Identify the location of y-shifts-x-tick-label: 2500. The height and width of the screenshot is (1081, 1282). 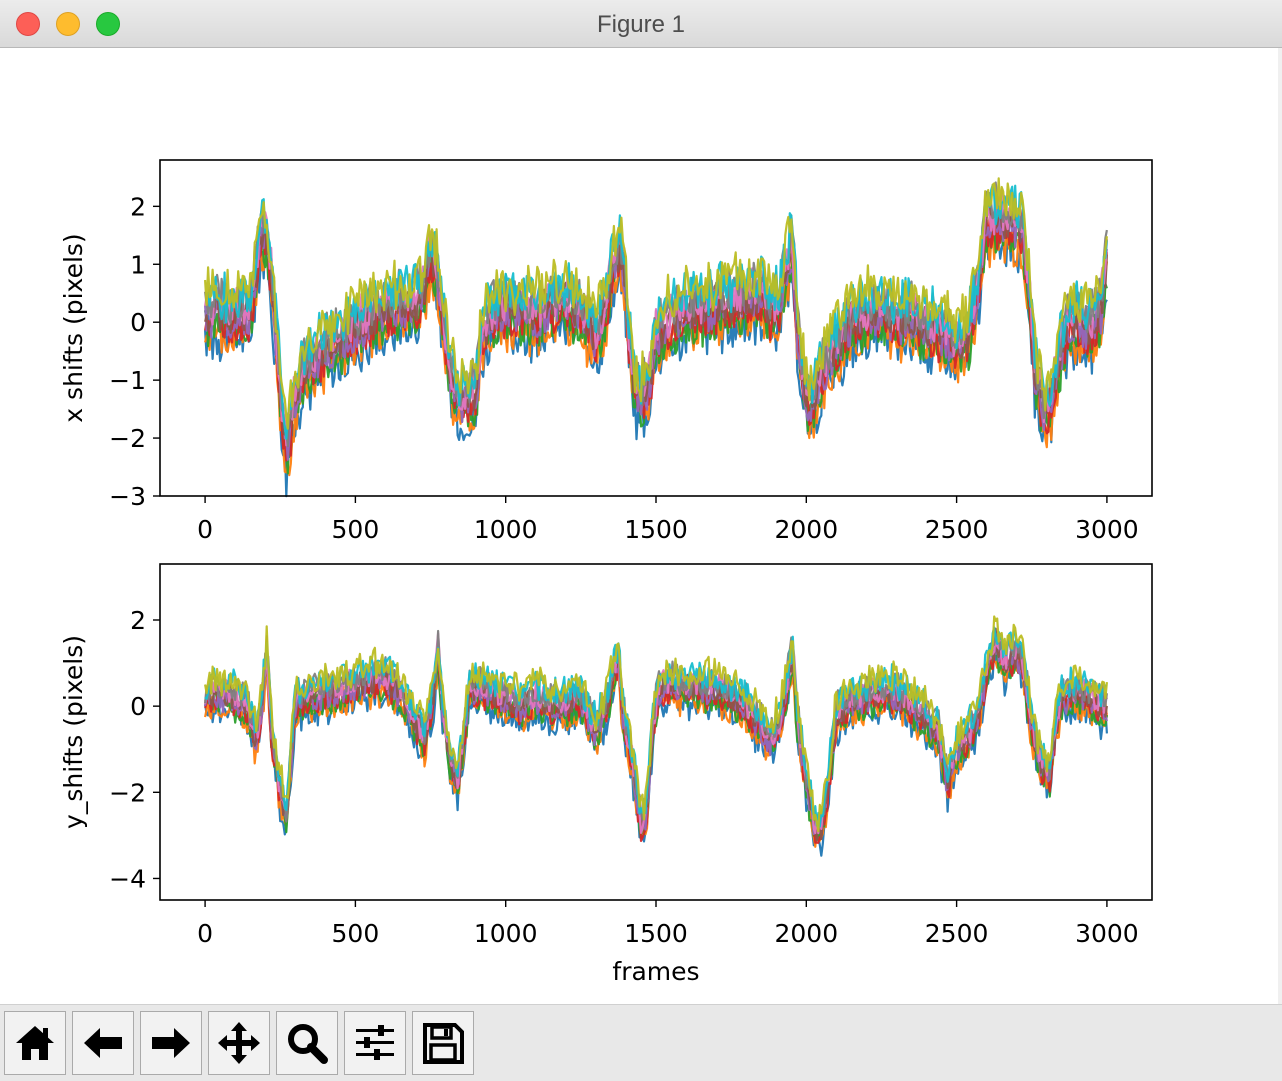
(957, 933).